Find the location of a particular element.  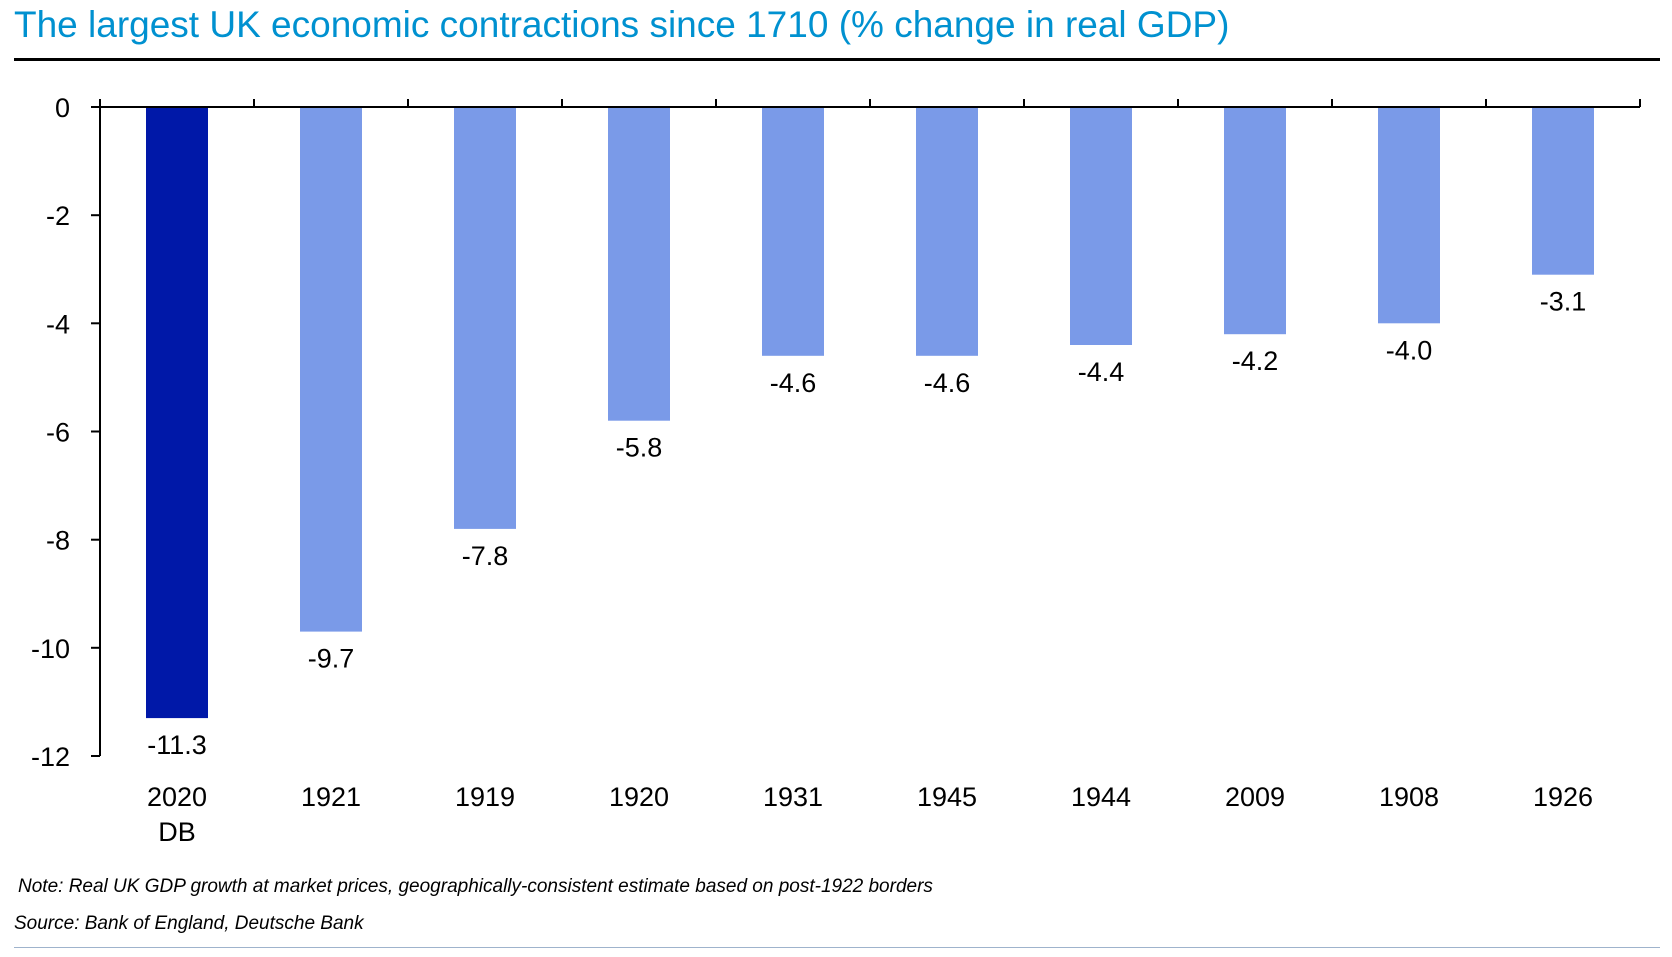

title-divider is located at coordinates (837, 59).